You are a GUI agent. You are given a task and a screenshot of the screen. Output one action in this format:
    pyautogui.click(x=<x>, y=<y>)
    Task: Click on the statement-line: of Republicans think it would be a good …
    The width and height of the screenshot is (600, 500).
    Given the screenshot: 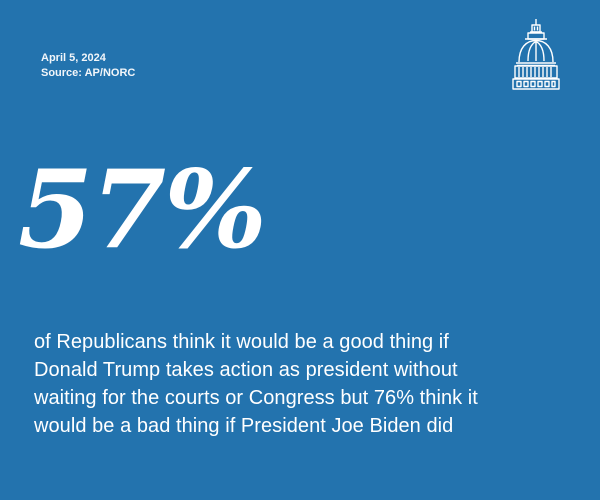 What is the action you would take?
    pyautogui.click(x=241, y=342)
    